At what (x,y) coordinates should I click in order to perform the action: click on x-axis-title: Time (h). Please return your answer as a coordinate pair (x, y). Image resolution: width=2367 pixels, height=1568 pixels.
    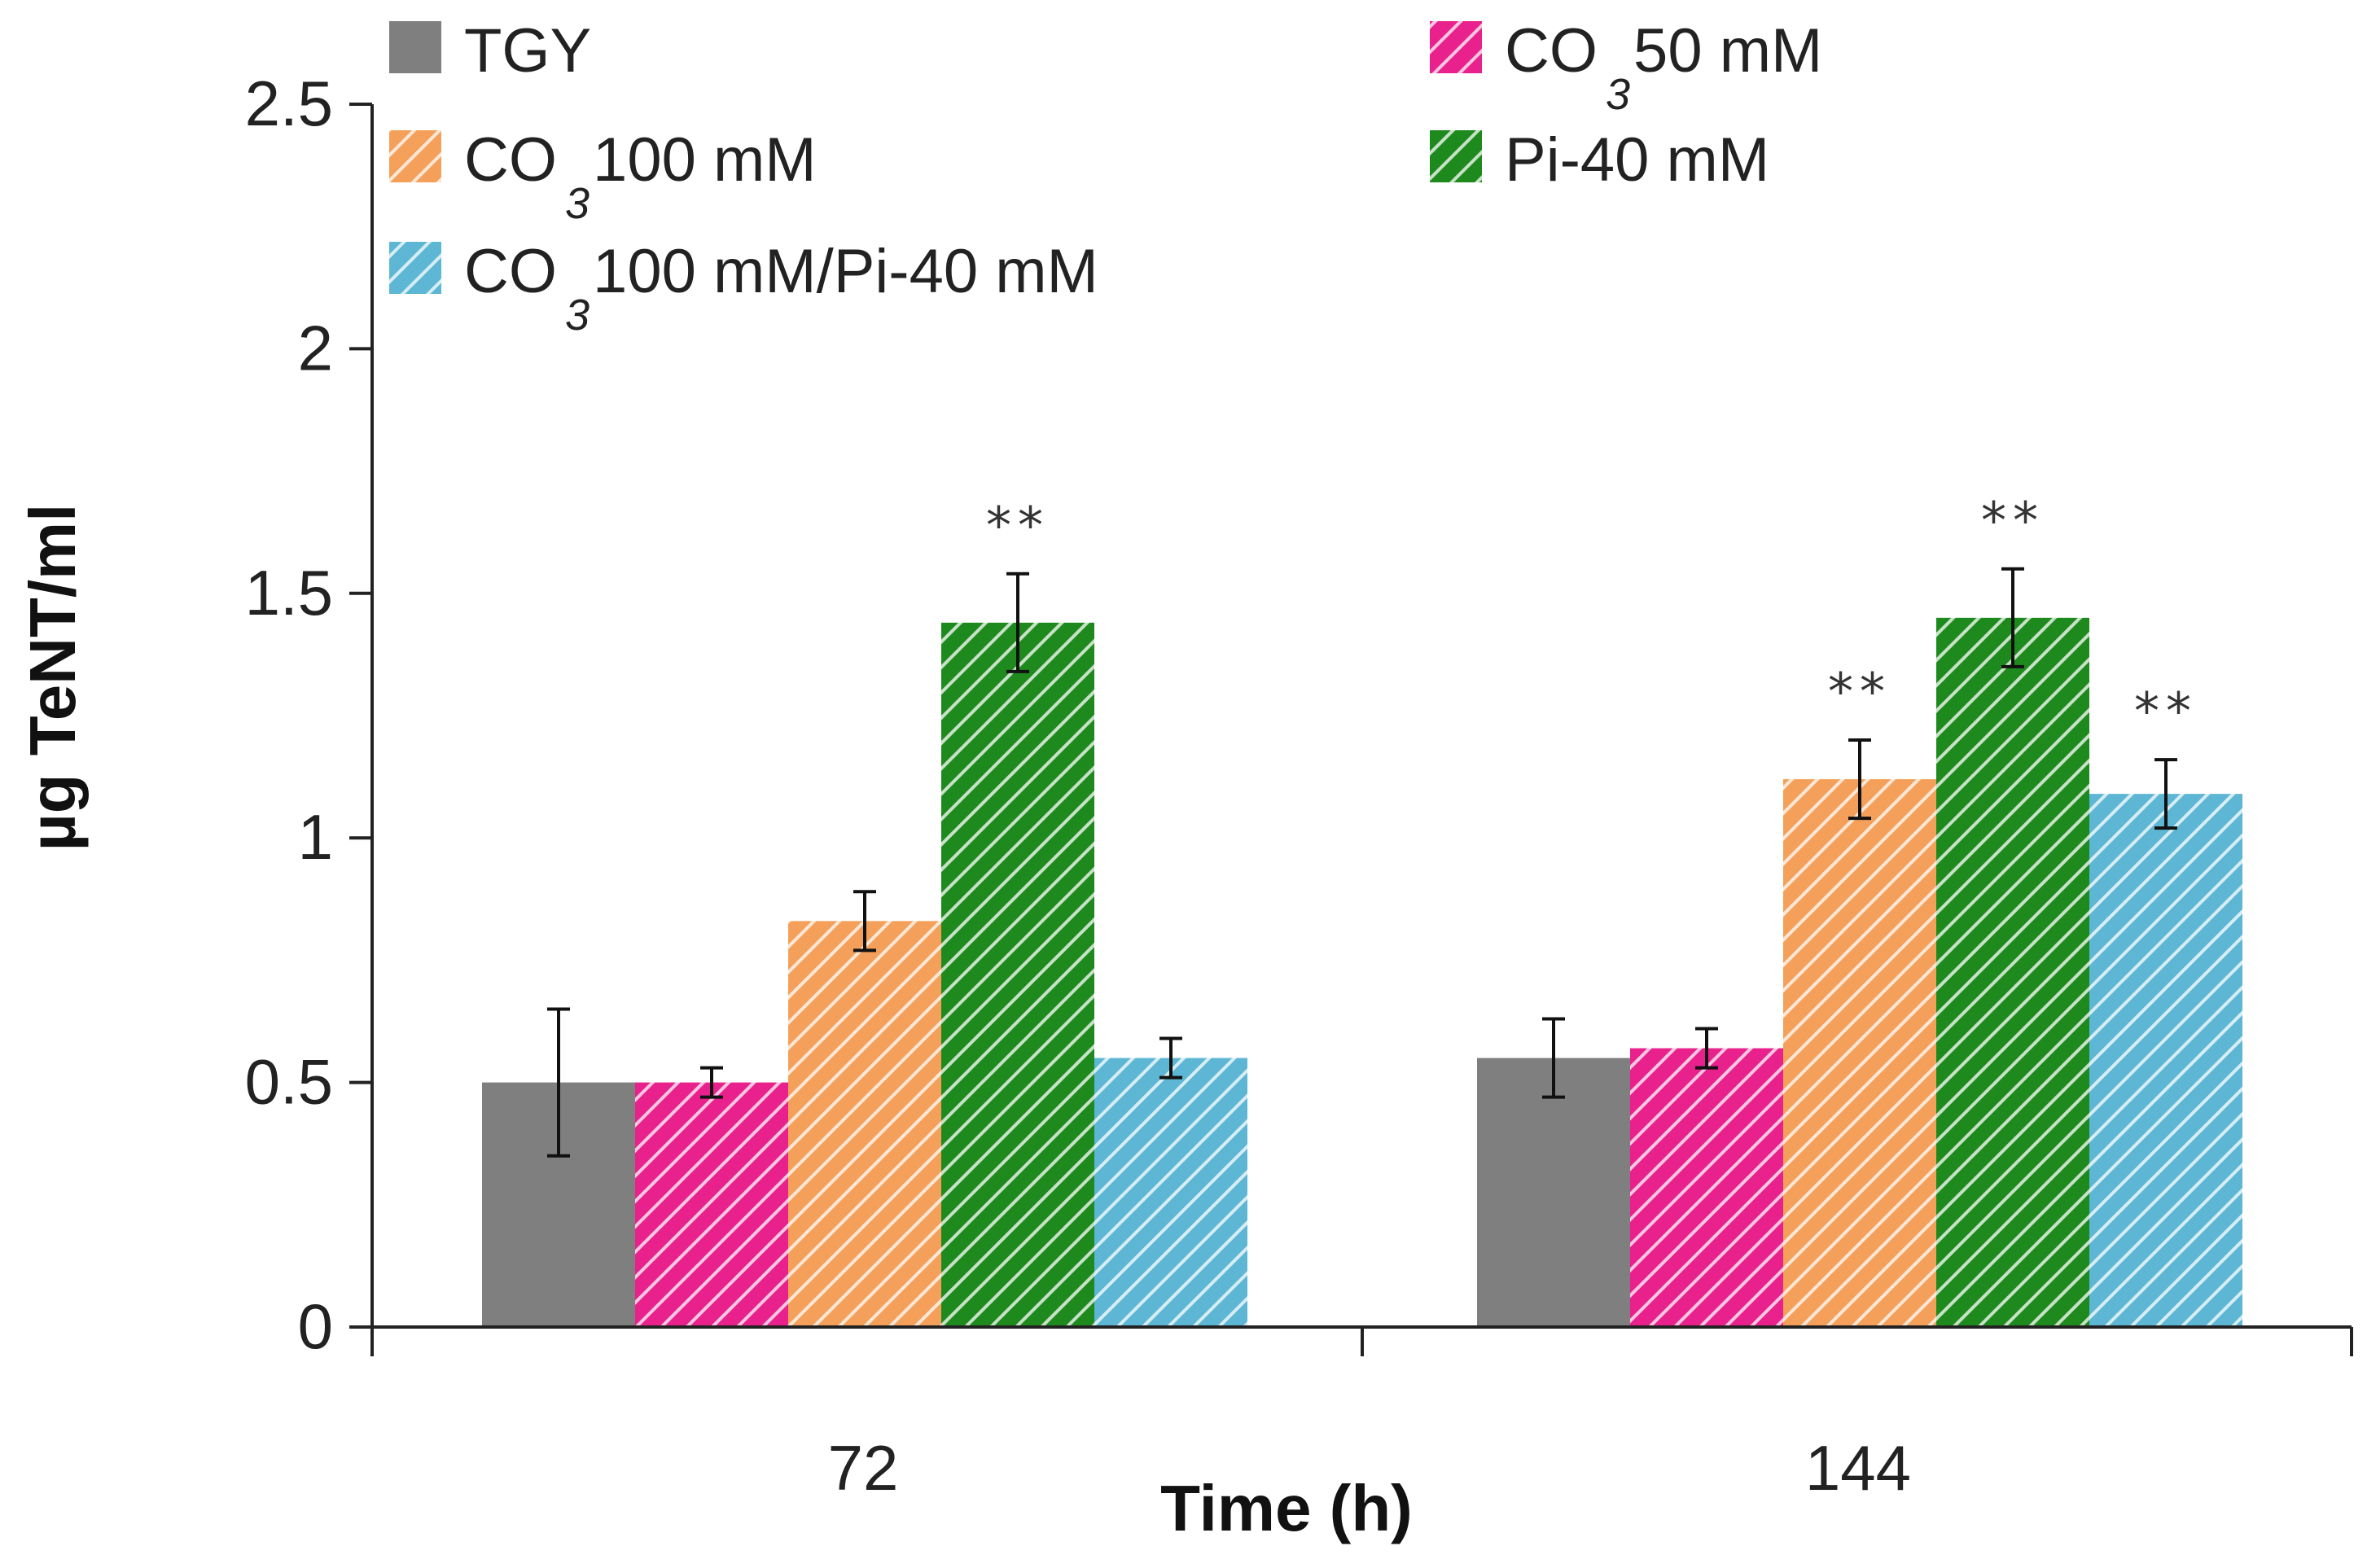
    Looking at the image, I should click on (1286, 1508).